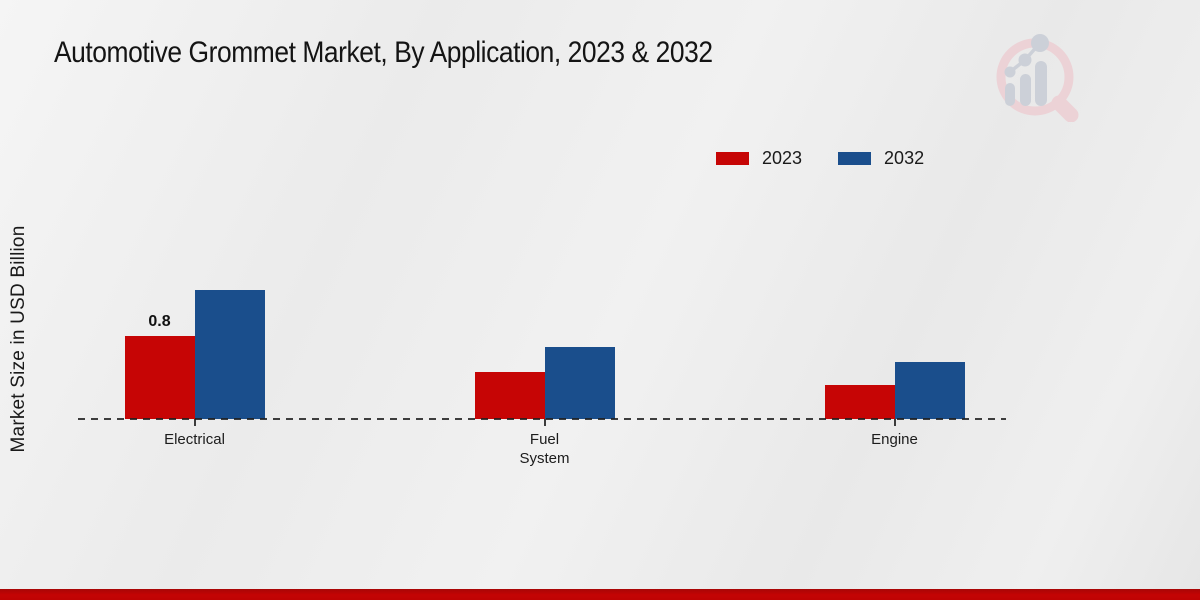 Image resolution: width=1200 pixels, height=600 pixels. Describe the element at coordinates (881, 158) in the screenshot. I see `legend-item-2032: 2032` at that location.